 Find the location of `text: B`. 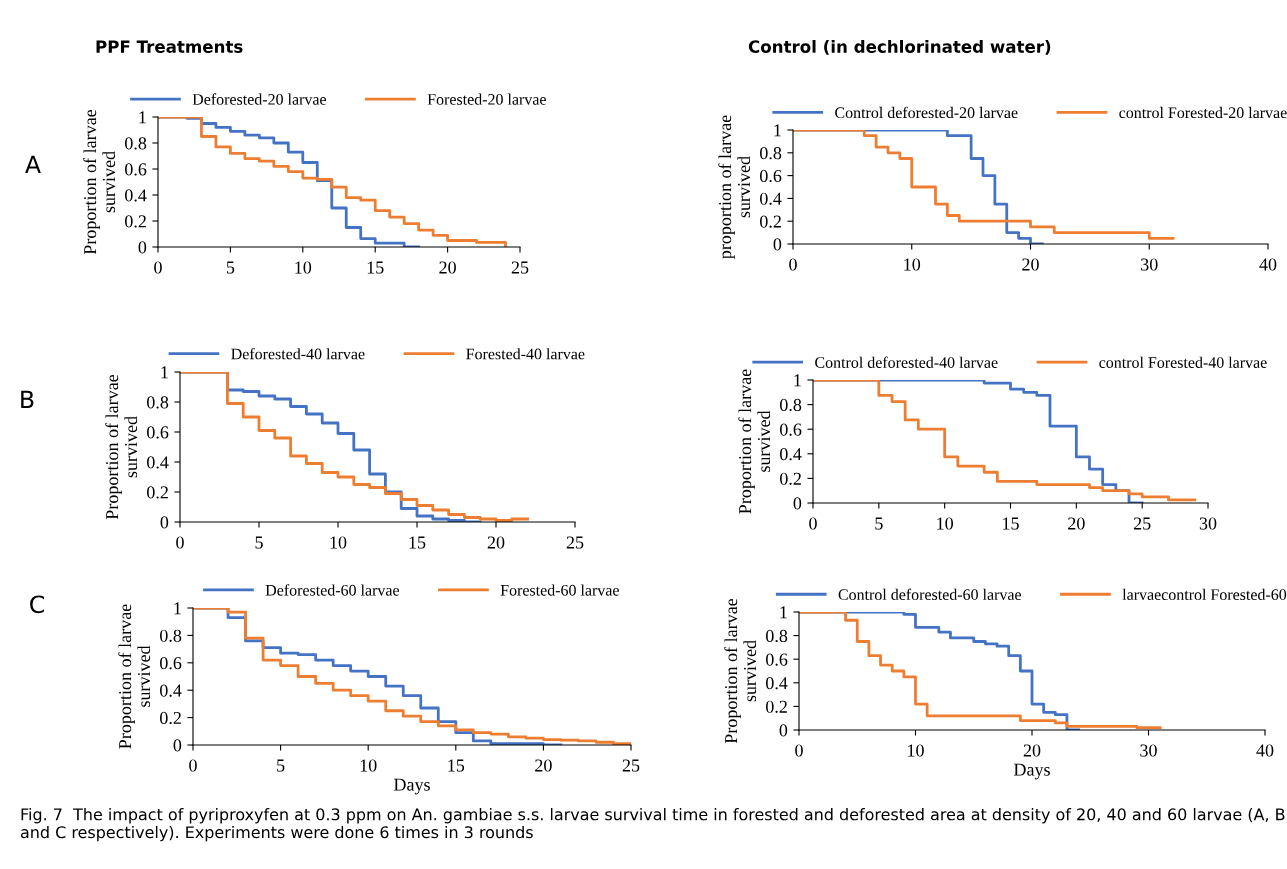

text: B is located at coordinates (27, 399).